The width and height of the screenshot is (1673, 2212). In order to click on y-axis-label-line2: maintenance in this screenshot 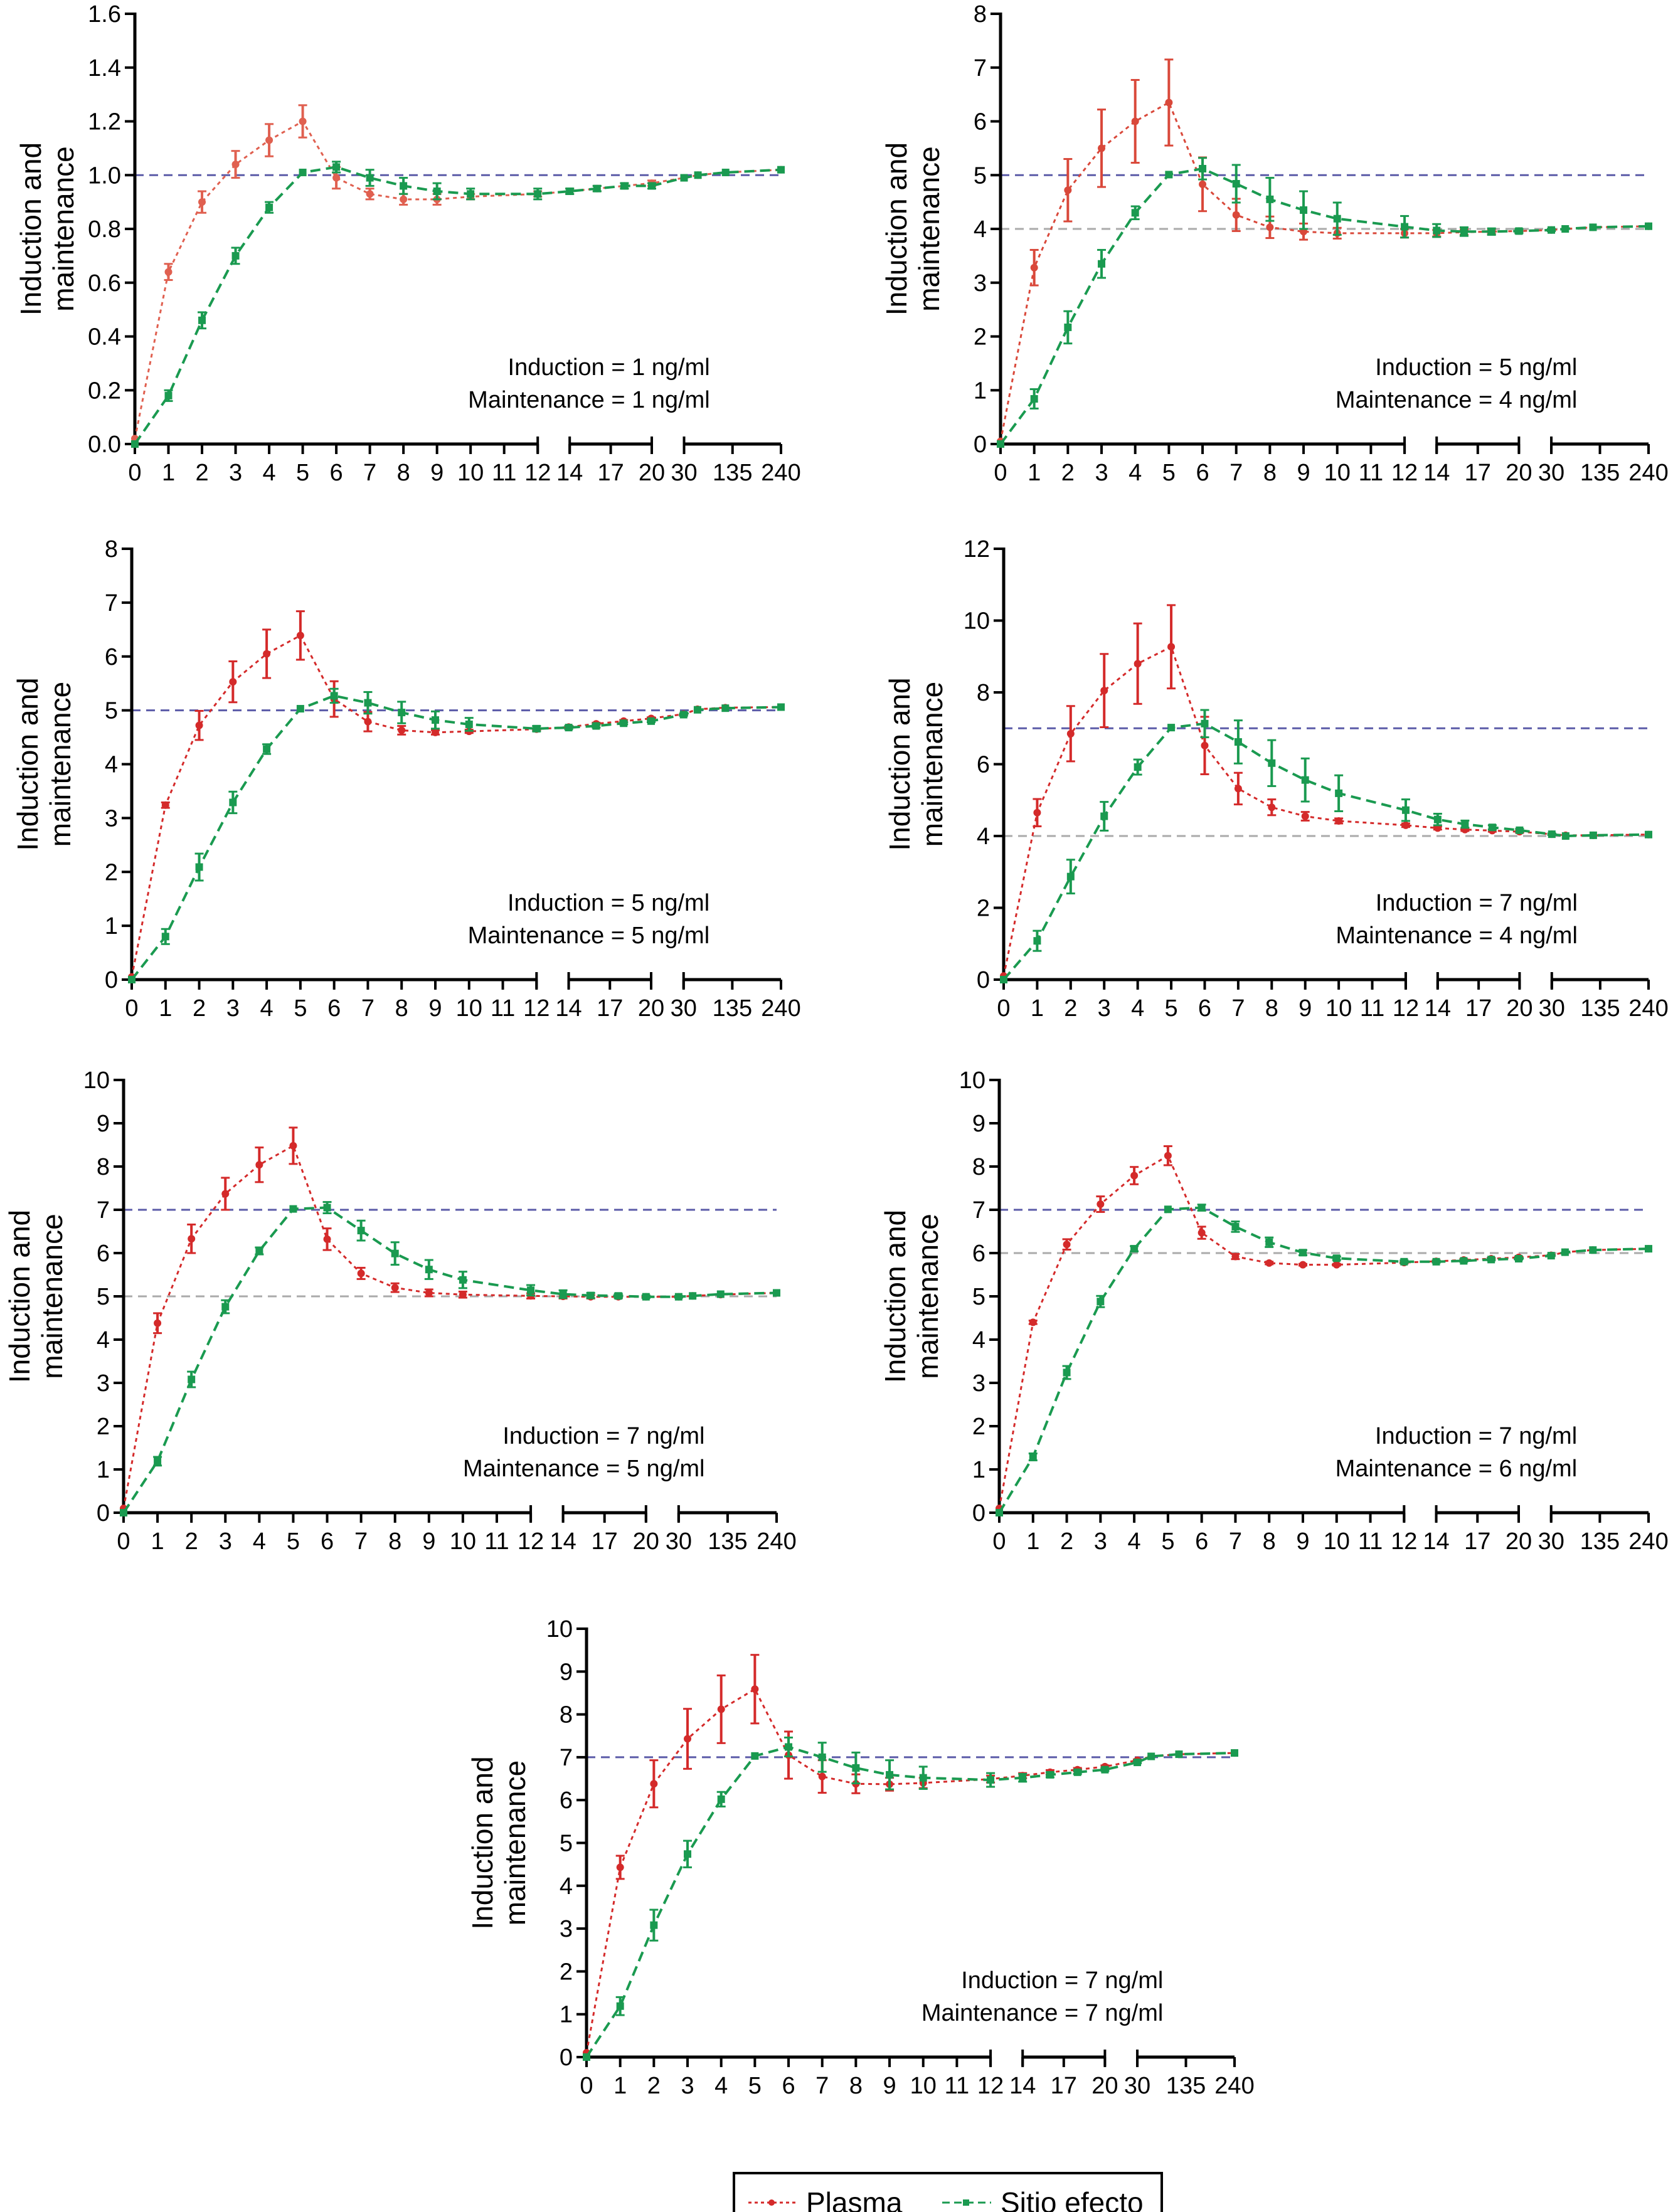, I will do `click(61, 765)`.